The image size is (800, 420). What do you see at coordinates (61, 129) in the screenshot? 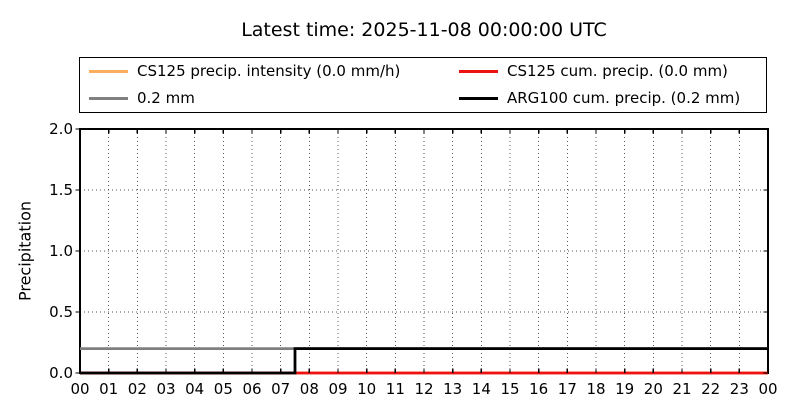
I see `y-tick-label: 2.0` at bounding box center [61, 129].